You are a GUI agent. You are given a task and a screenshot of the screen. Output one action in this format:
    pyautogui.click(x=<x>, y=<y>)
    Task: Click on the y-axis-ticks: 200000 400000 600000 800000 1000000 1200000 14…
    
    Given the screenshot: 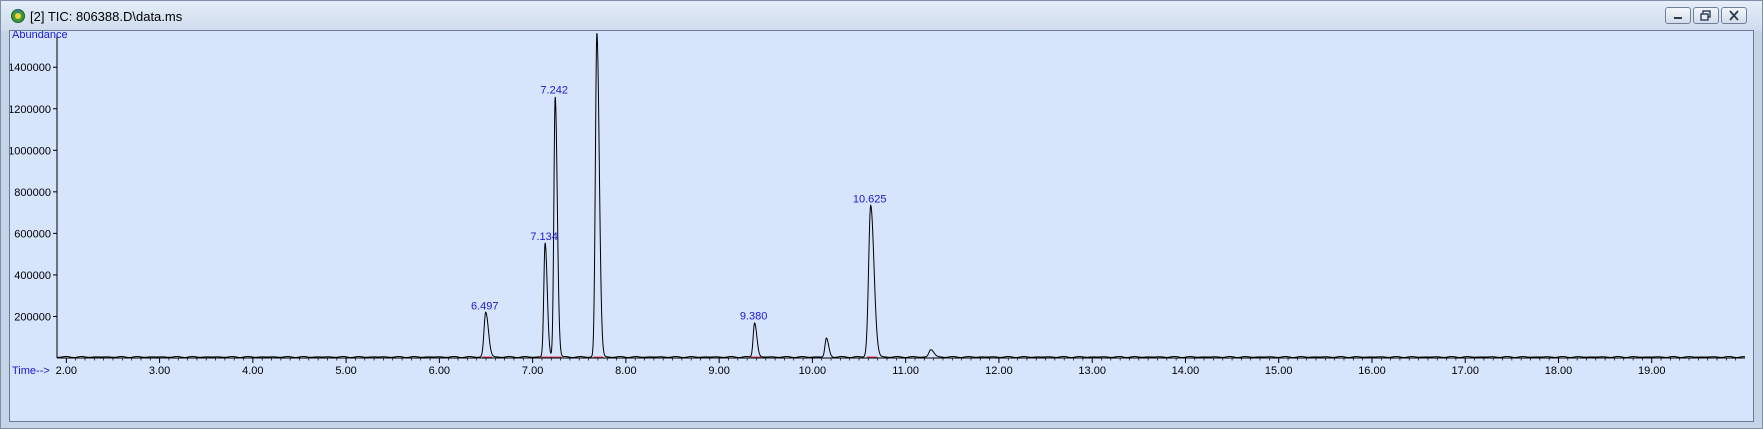 What is the action you would take?
    pyautogui.click(x=33, y=192)
    